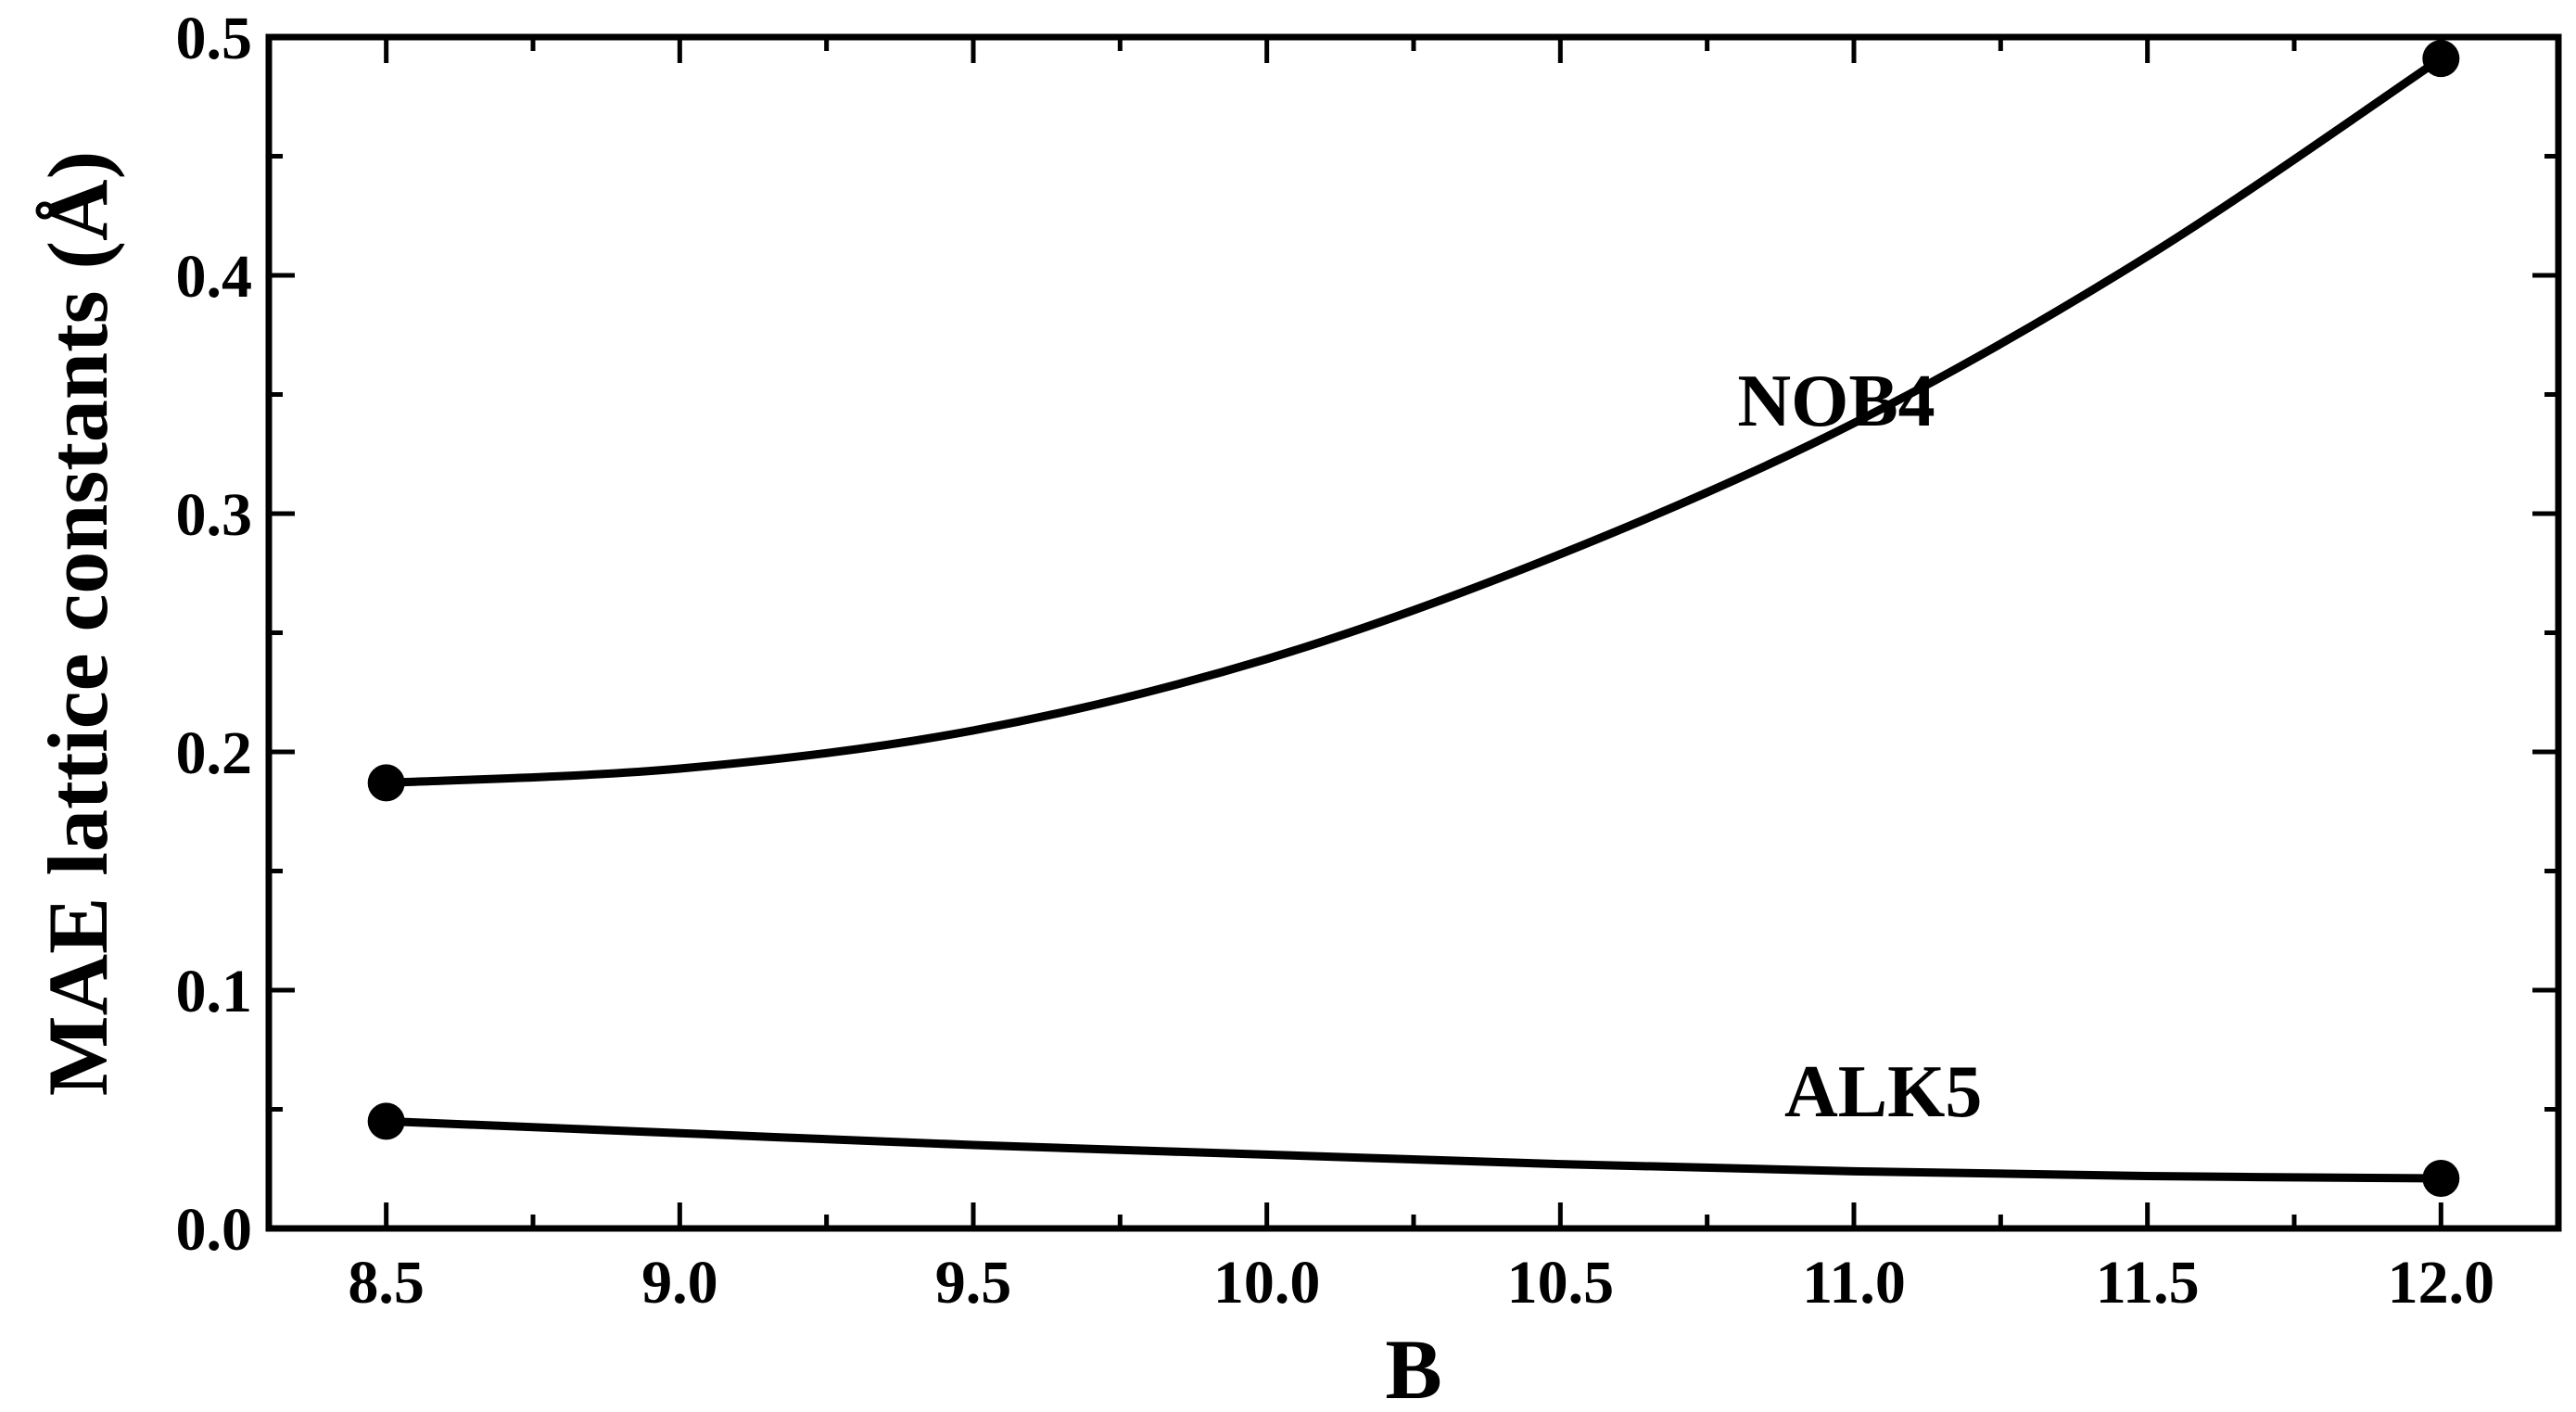 The height and width of the screenshot is (1412, 2576). Describe the element at coordinates (2441, 1283) in the screenshot. I see `x-tick-label: 12.0` at that location.